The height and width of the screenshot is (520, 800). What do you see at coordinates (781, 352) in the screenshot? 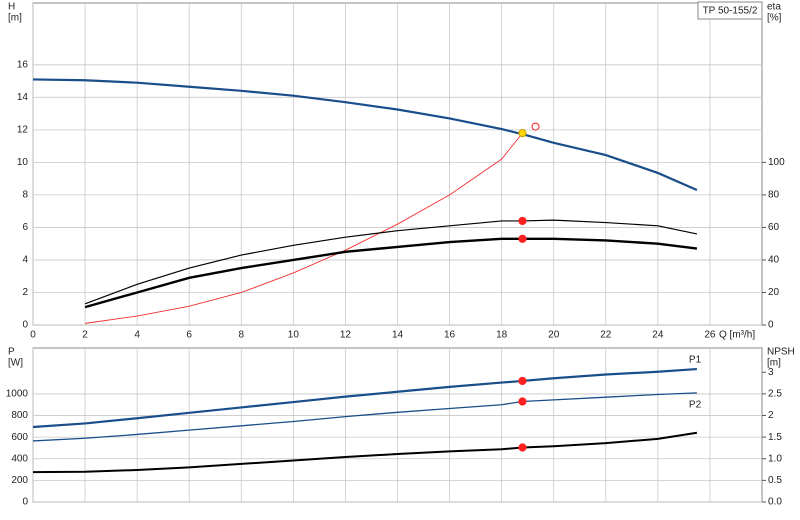
I see `y2-axis-label: NPSH` at bounding box center [781, 352].